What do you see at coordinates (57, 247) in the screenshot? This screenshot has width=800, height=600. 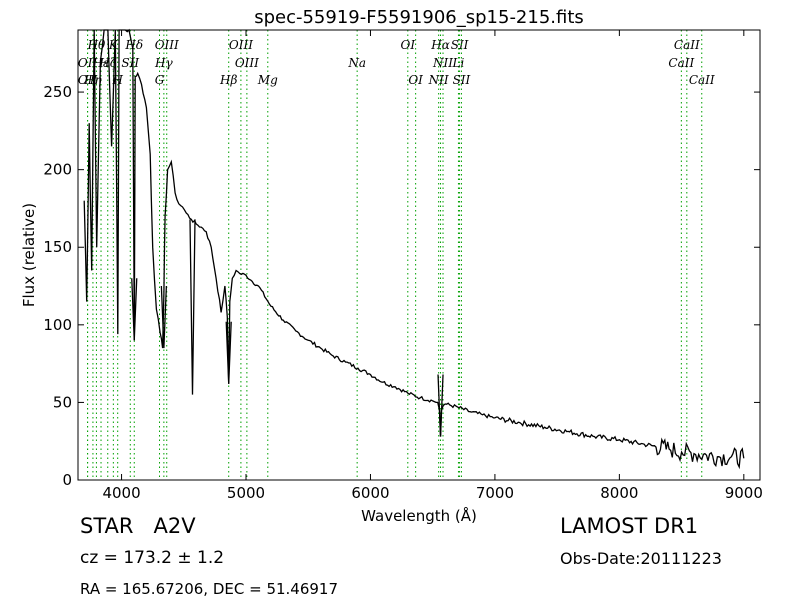 I see `y-tick-label: 150` at bounding box center [57, 247].